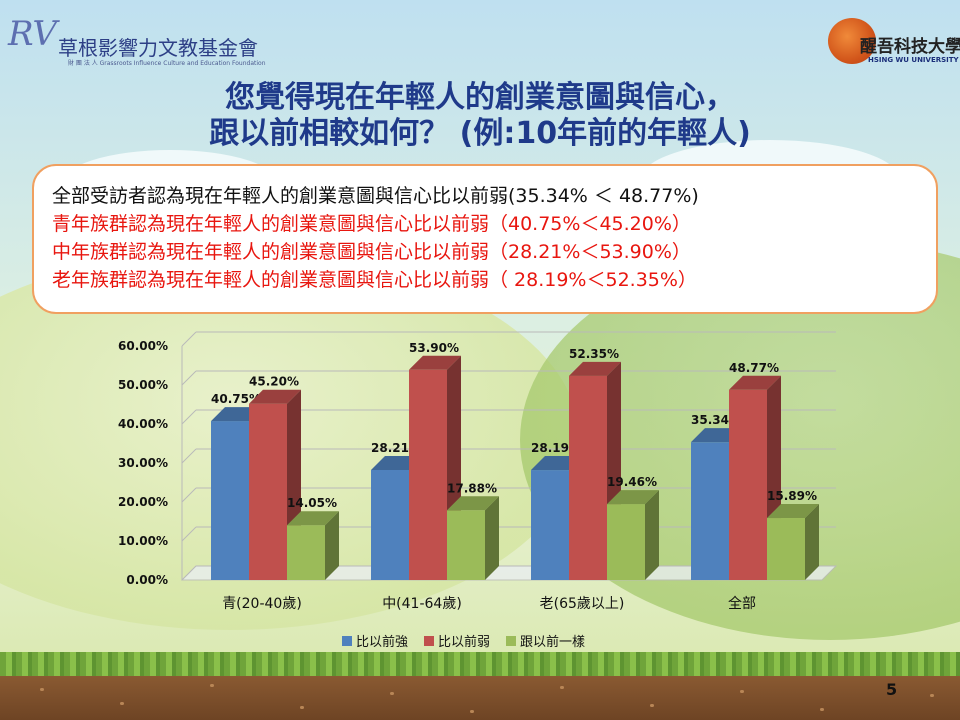  Describe the element at coordinates (143, 346) in the screenshot. I see `y-tick-label: 60.00%` at that location.